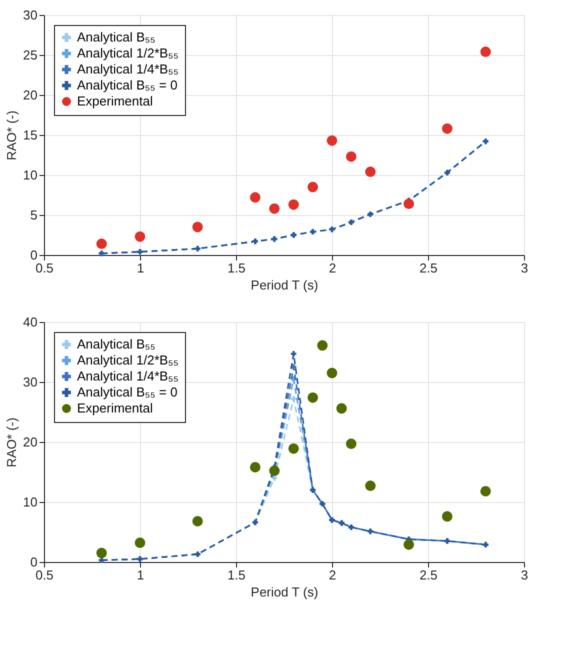 Image resolution: width=581 pixels, height=649 pixels. I want to click on y-tick-label: 15, so click(30, 135).